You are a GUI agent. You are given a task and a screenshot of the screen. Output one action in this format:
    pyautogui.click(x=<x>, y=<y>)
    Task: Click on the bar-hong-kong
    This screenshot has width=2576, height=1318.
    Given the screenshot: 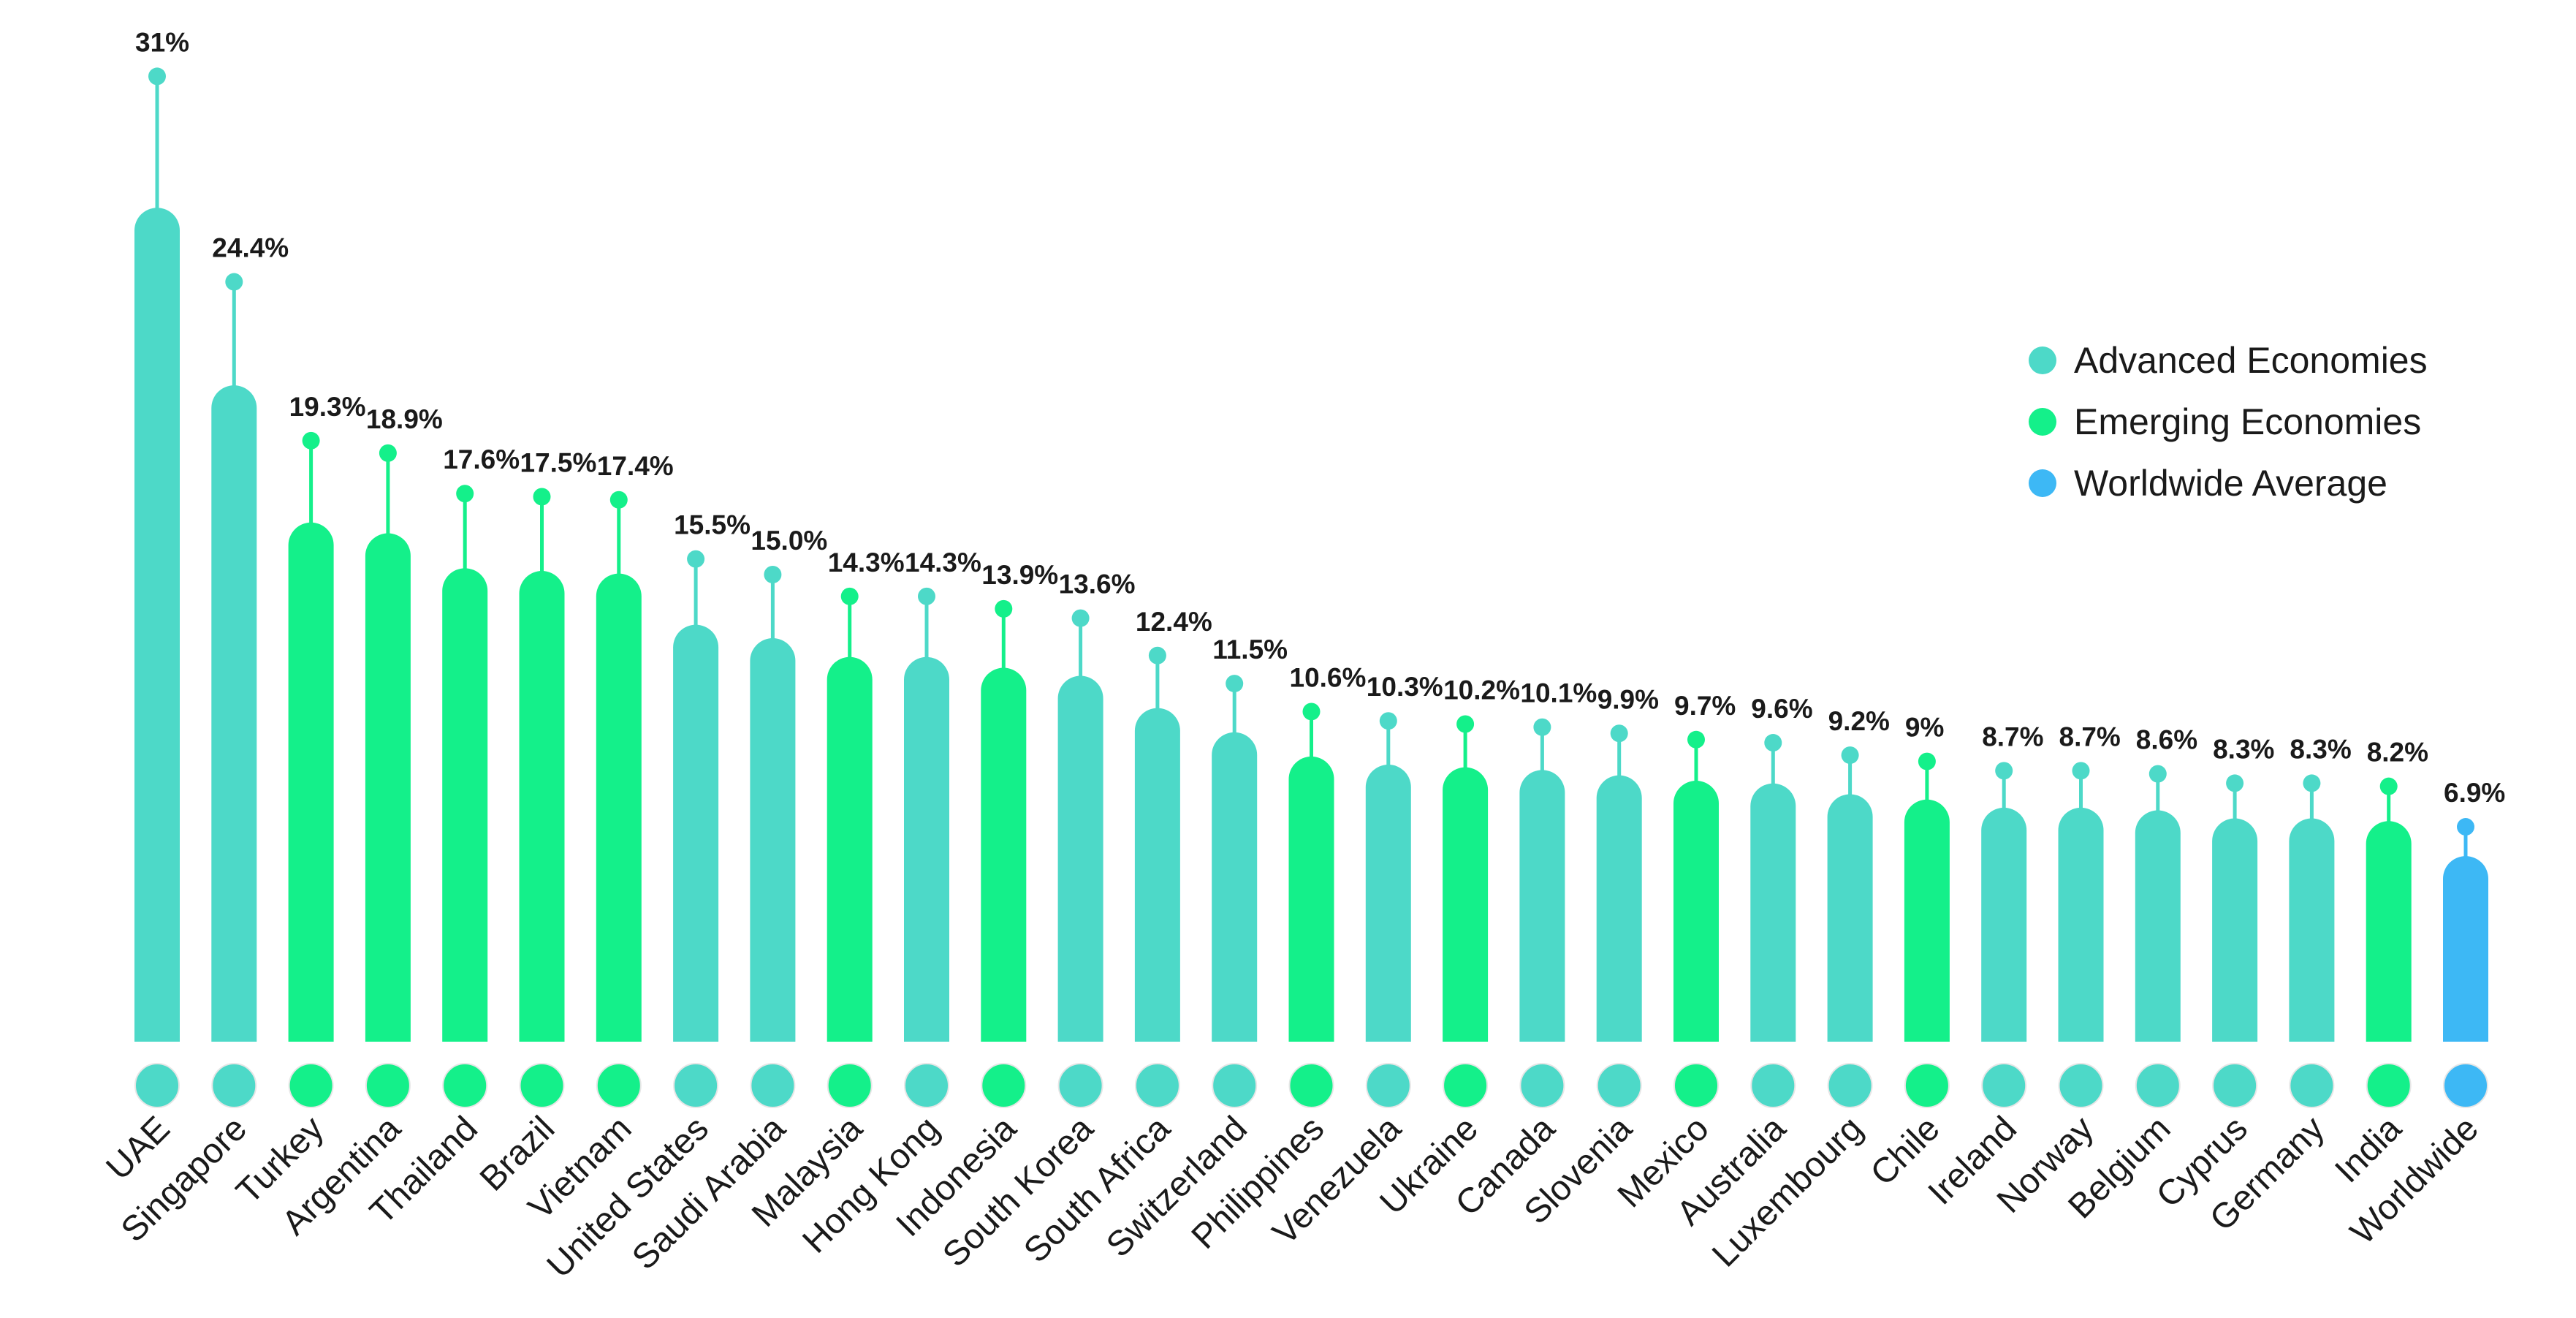 What is the action you would take?
    pyautogui.click(x=926, y=849)
    